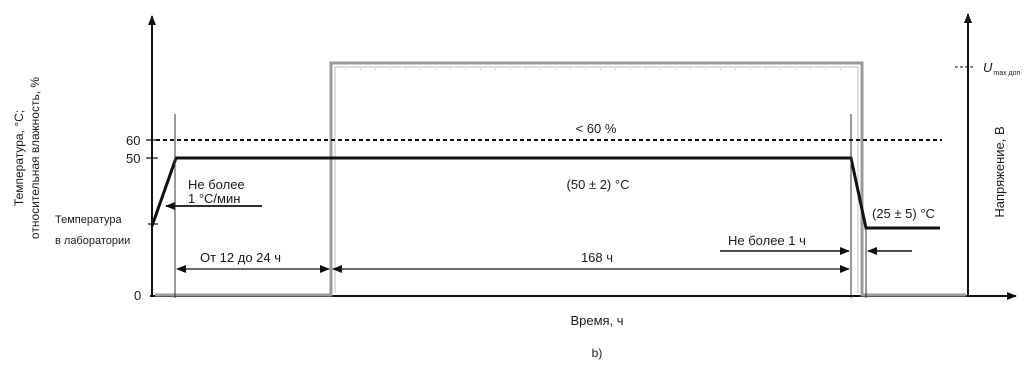  I want to click on y-axis-left-label-line2: относительная влажность, %, so click(35, 158).